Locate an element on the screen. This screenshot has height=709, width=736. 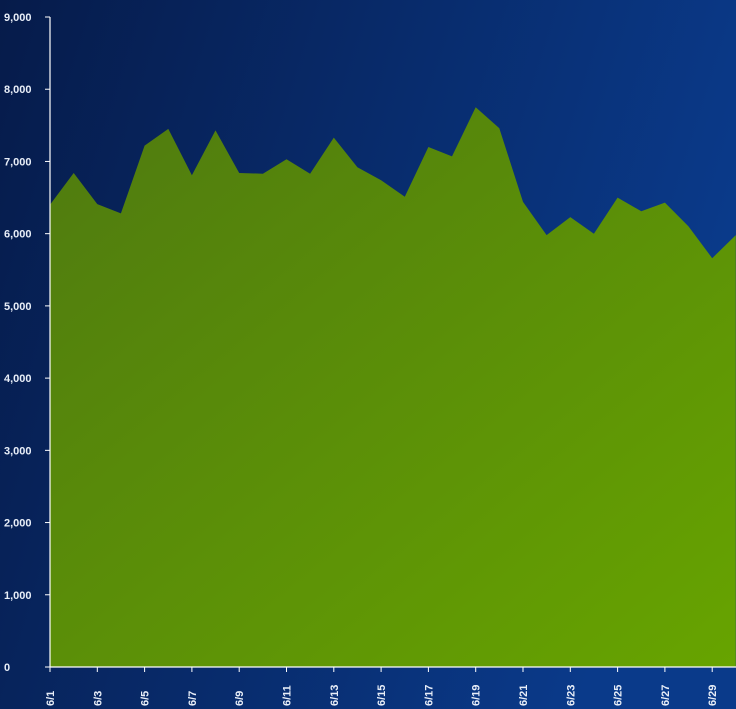
x-tick-label: 6/27 is located at coordinates (666, 695).